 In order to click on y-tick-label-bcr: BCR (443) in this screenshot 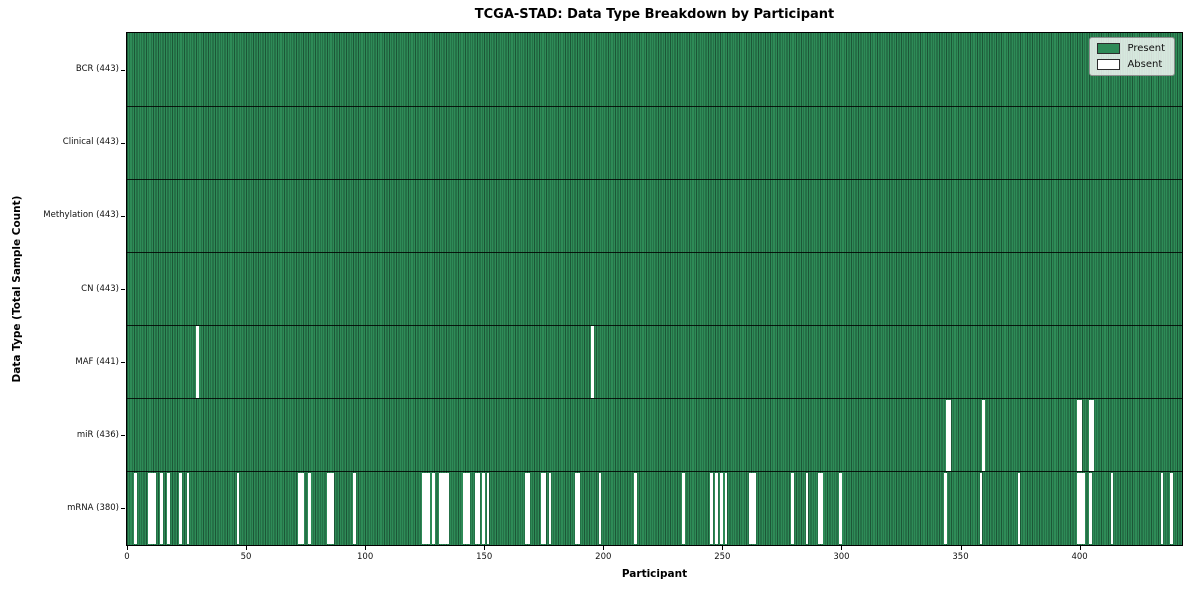, I will do `click(97, 69)`.